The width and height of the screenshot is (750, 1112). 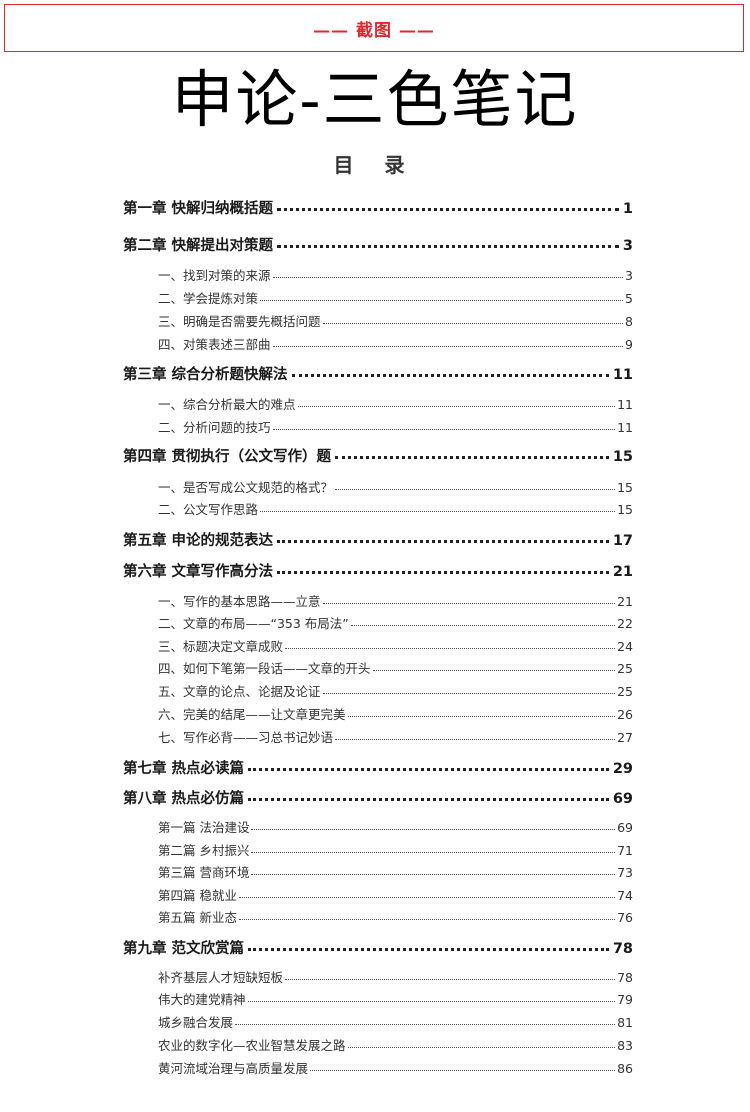 What do you see at coordinates (197, 917) in the screenshot?
I see `toc-entry-title: 第五篇 新业态` at bounding box center [197, 917].